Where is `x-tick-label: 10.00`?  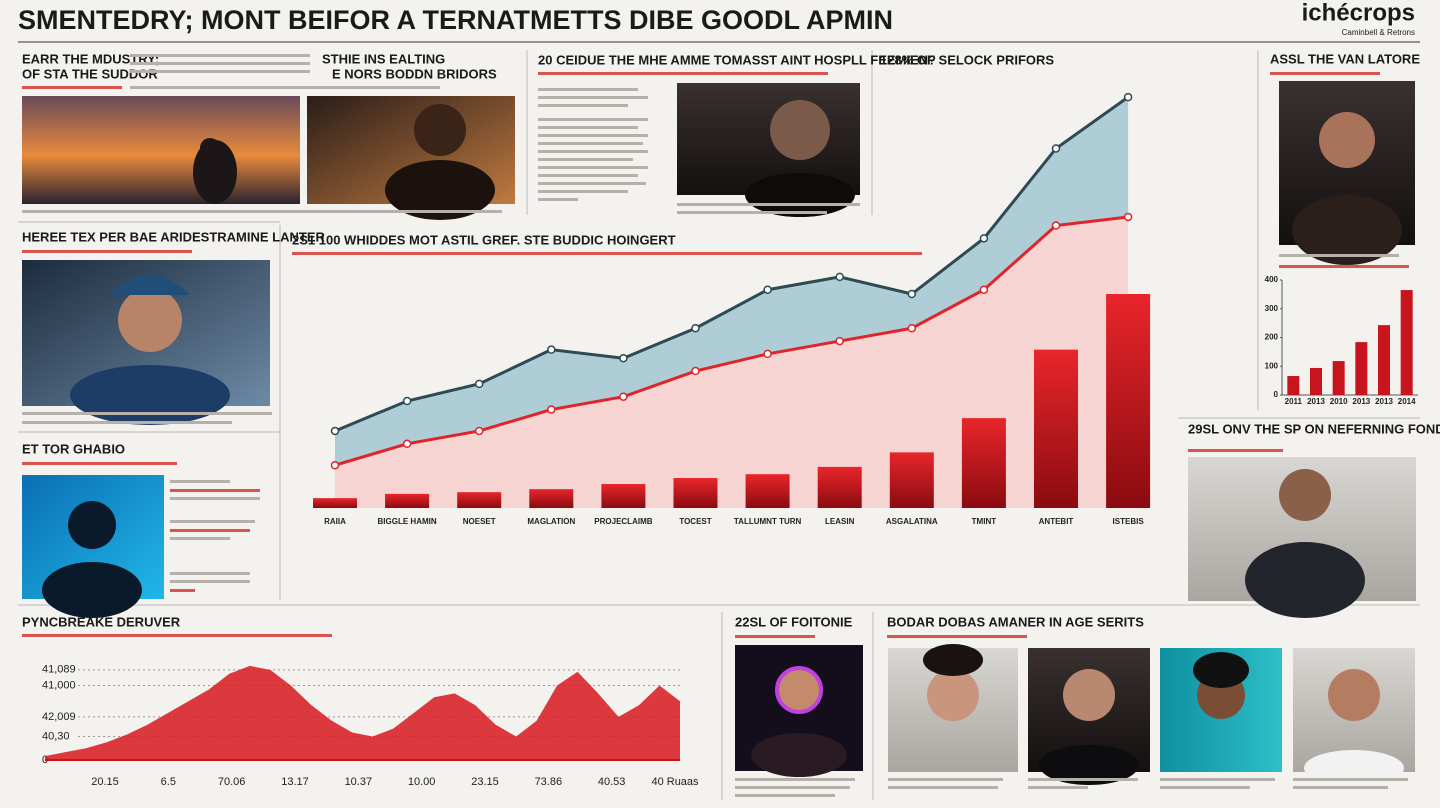
x-tick-label: 10.00 is located at coordinates (422, 782).